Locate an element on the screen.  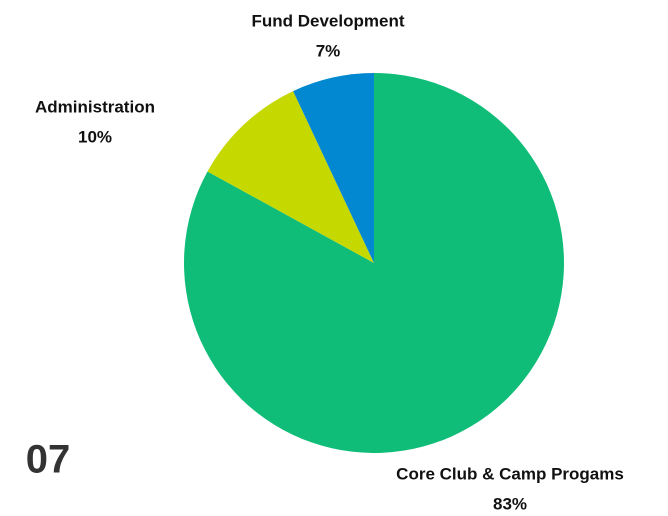
slice-label: Administration is located at coordinates (95, 106).